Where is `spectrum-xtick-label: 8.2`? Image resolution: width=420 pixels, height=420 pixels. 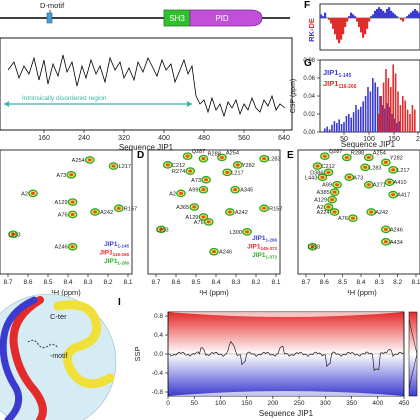 spectrum-xtick-label: 8.2 is located at coordinates (397, 282).